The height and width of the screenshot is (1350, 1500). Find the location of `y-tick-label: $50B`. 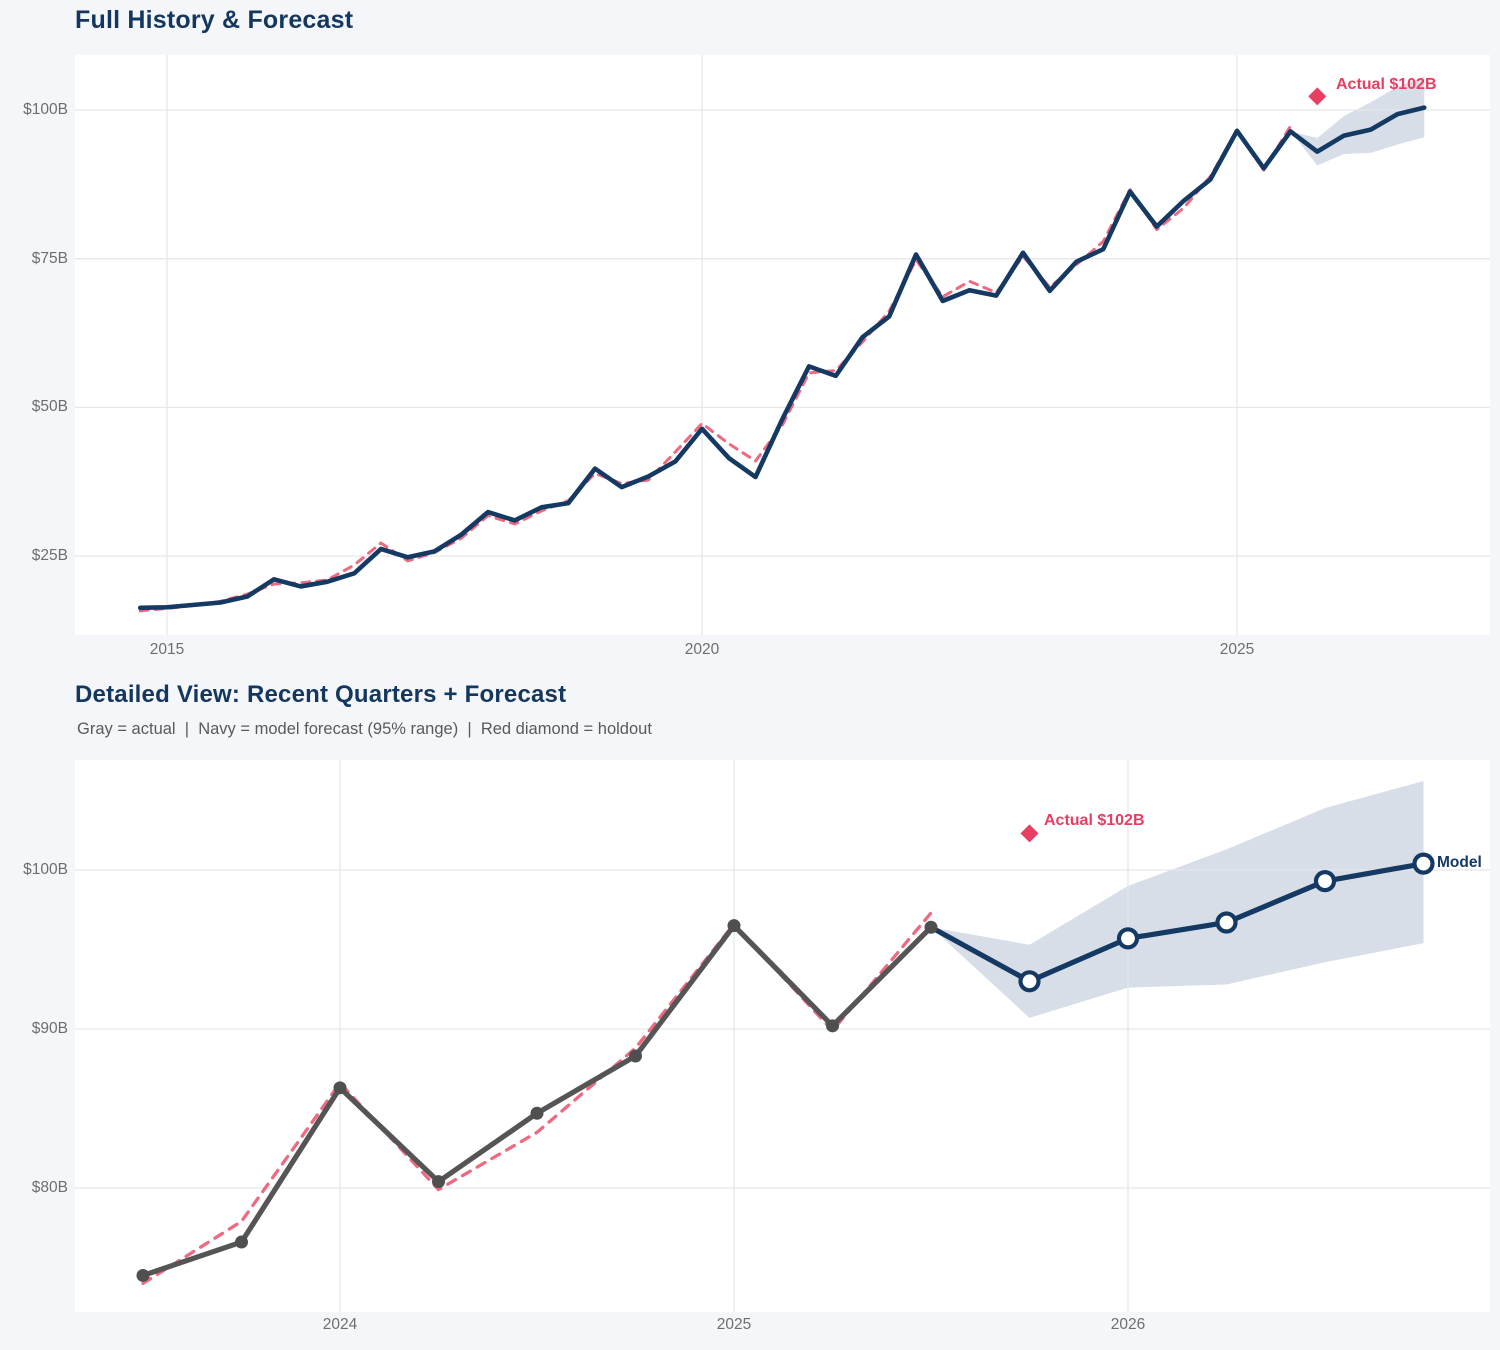

y-tick-label: $50B is located at coordinates (49, 407).